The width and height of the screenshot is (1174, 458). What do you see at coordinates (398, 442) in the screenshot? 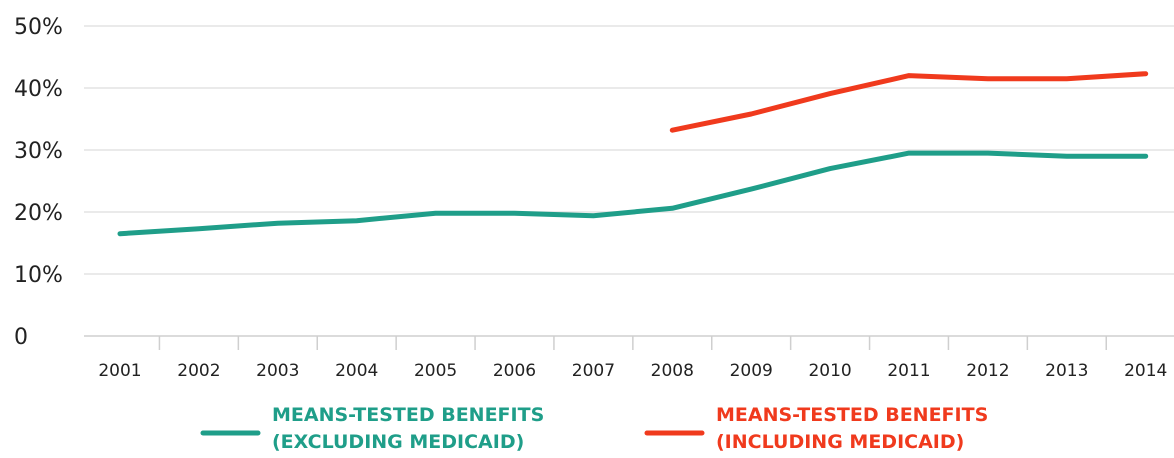
I see `legend-label: (EXCLUDING MEDICAID)` at bounding box center [398, 442].